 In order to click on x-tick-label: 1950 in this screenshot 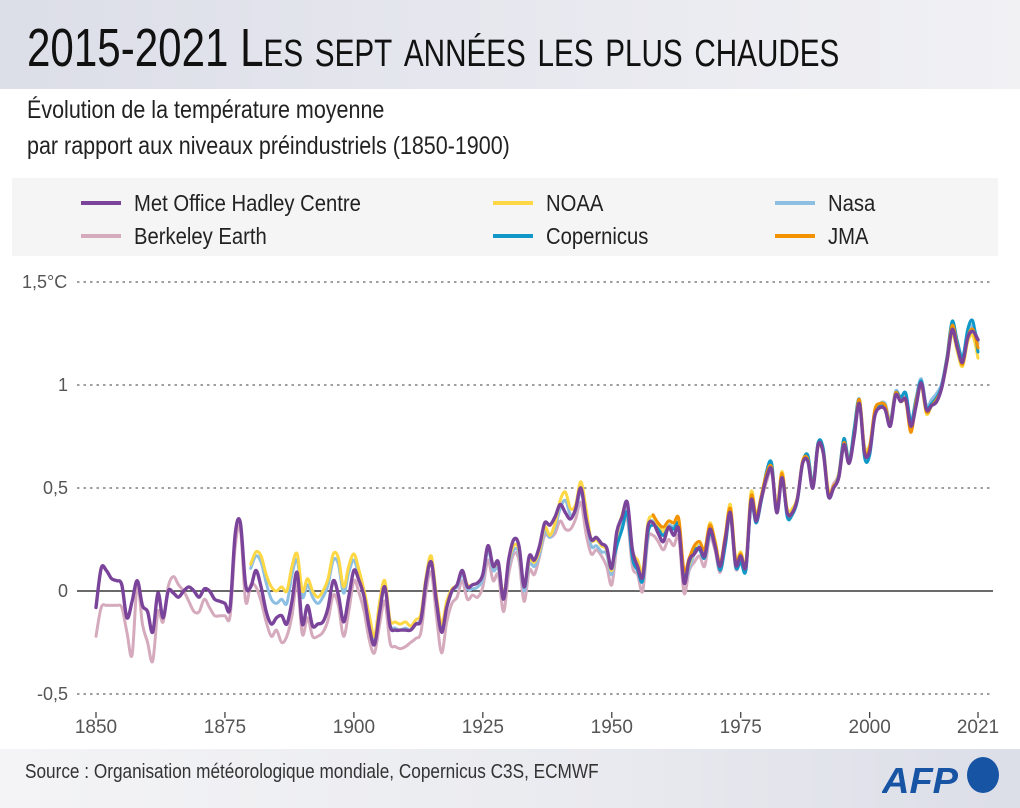, I will do `click(612, 727)`.